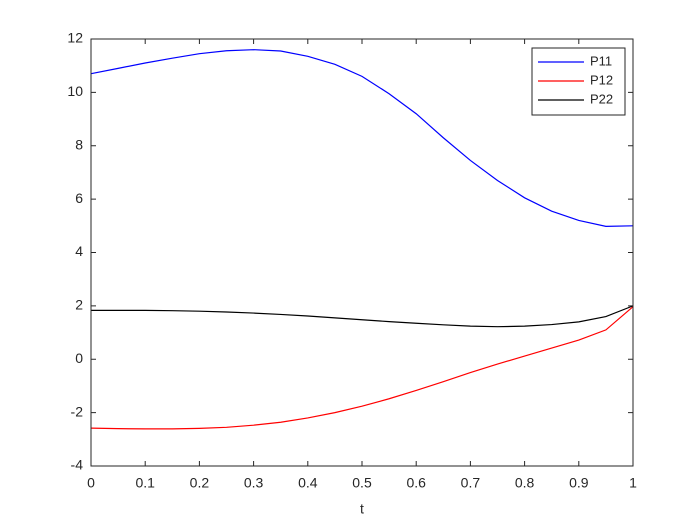  I want to click on x-tick-label: 0.6, so click(416, 483).